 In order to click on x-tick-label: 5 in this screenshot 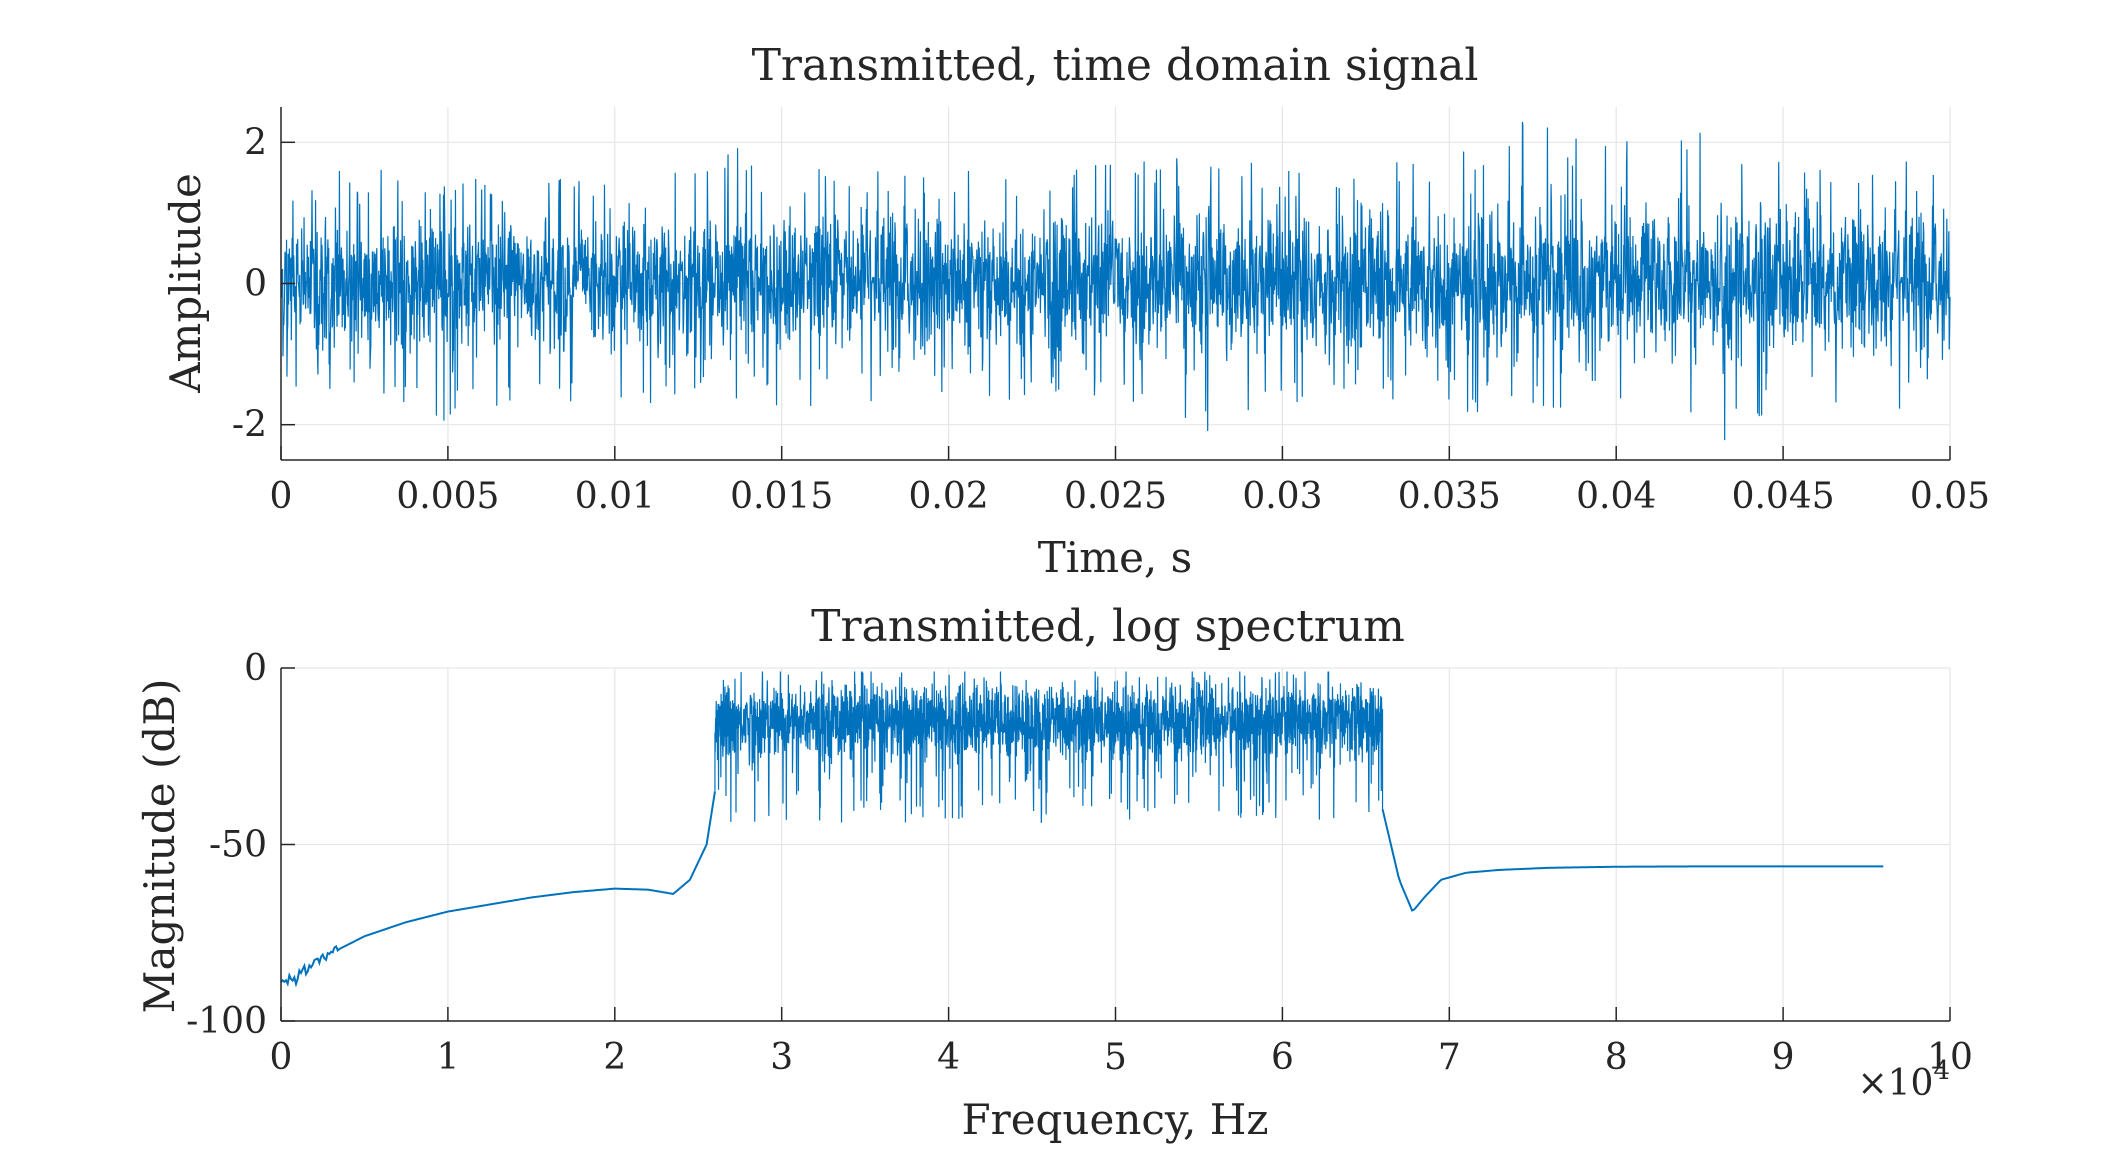, I will do `click(1115, 1057)`.